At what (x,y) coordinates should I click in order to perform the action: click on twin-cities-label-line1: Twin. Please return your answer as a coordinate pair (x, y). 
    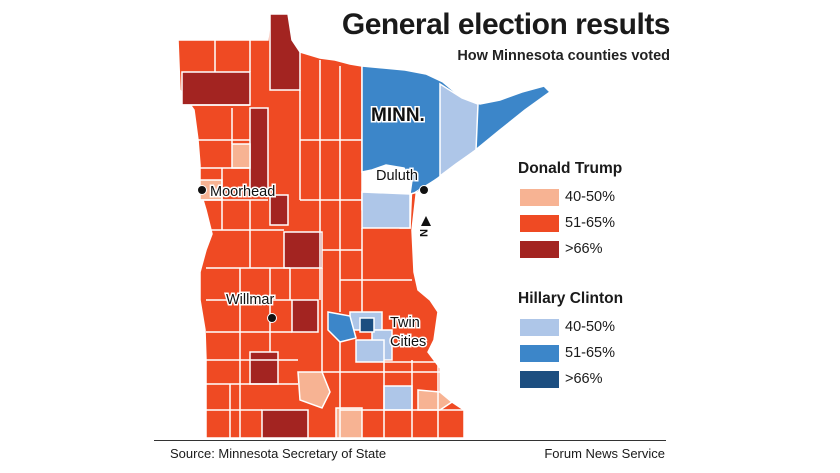
    Looking at the image, I should click on (405, 323).